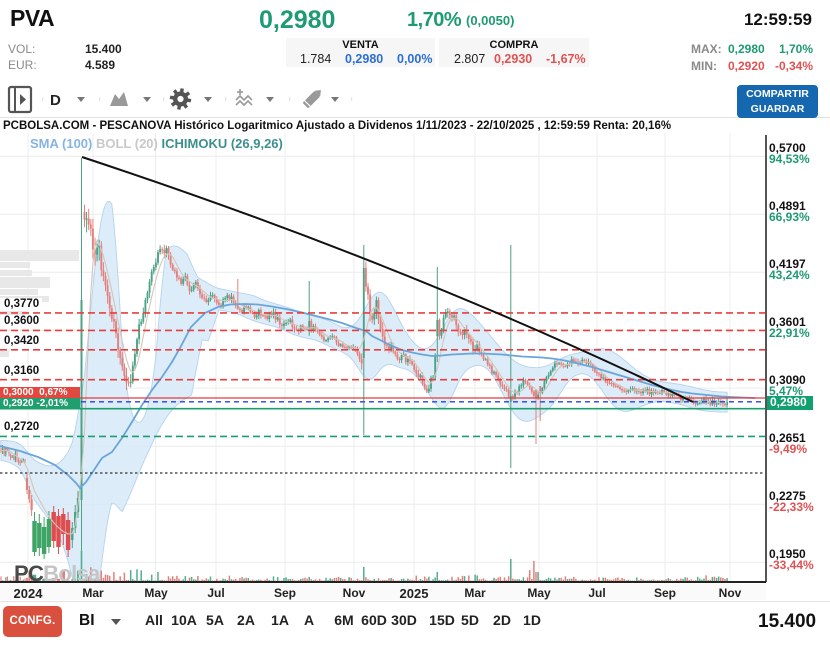 Image resolution: width=830 pixels, height=648 pixels. Describe the element at coordinates (55, 100) in the screenshot. I see `svg-text: D` at that location.